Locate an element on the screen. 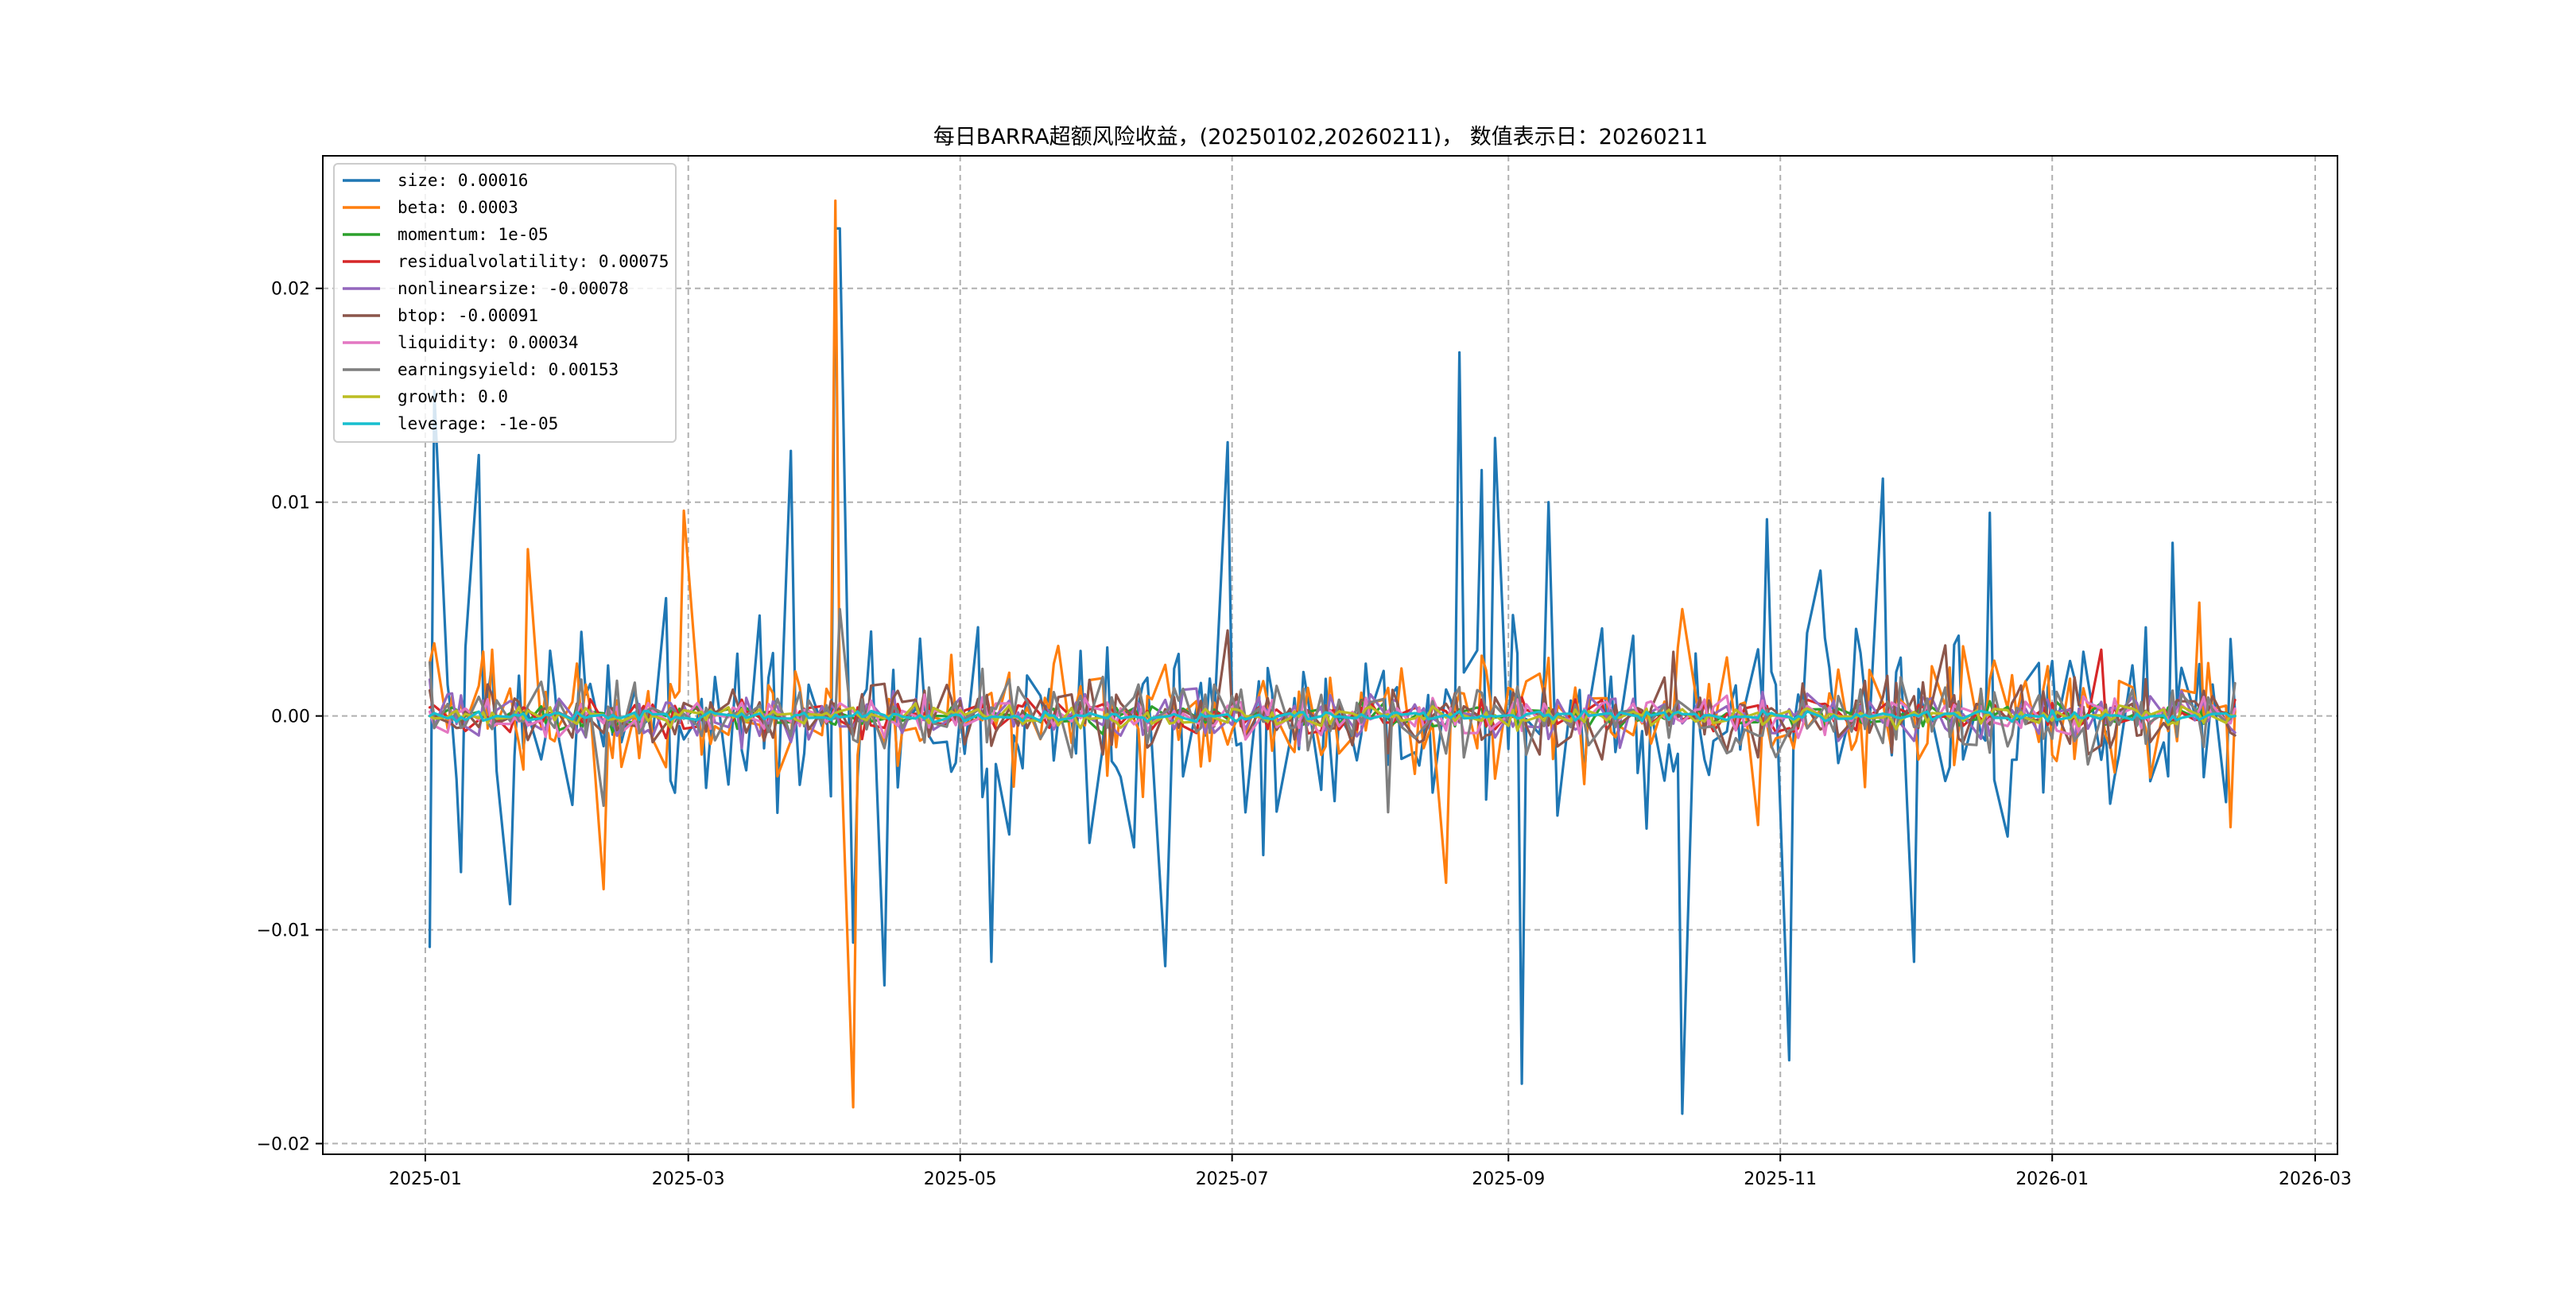  series-line-leverage is located at coordinates (1332, 716).